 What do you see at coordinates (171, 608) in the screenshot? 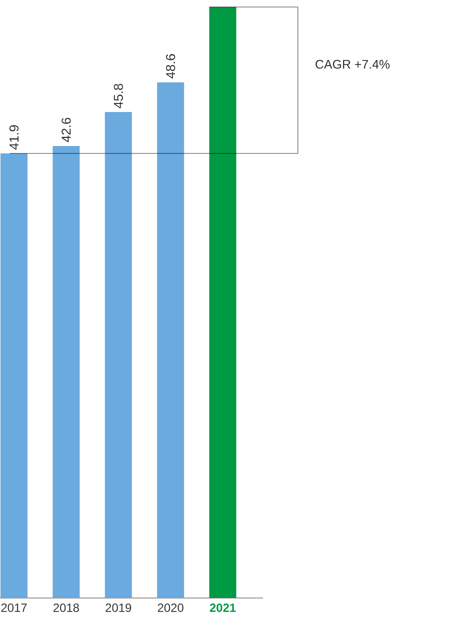
I see `x-tick-label: 2020` at bounding box center [171, 608].